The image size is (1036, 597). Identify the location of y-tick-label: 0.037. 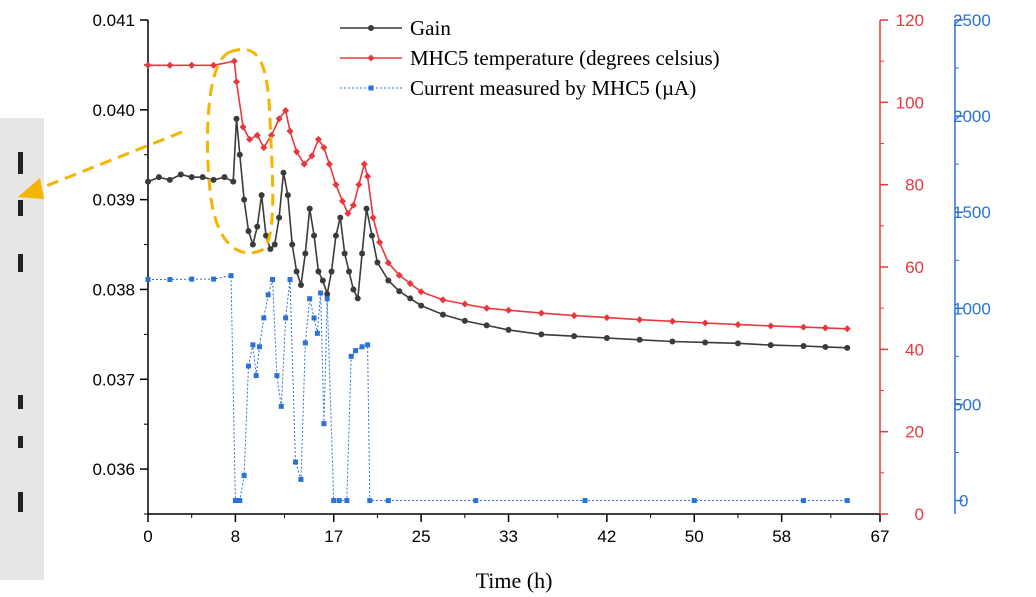
(113, 379).